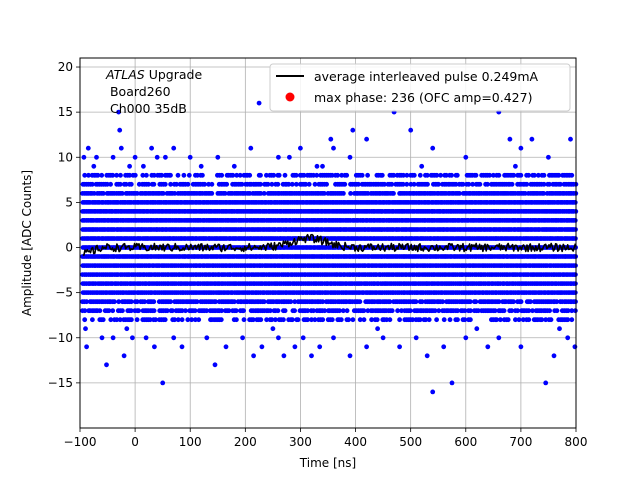  What do you see at coordinates (65, 157) in the screenshot?
I see `y-tick-label: 10` at bounding box center [65, 157].